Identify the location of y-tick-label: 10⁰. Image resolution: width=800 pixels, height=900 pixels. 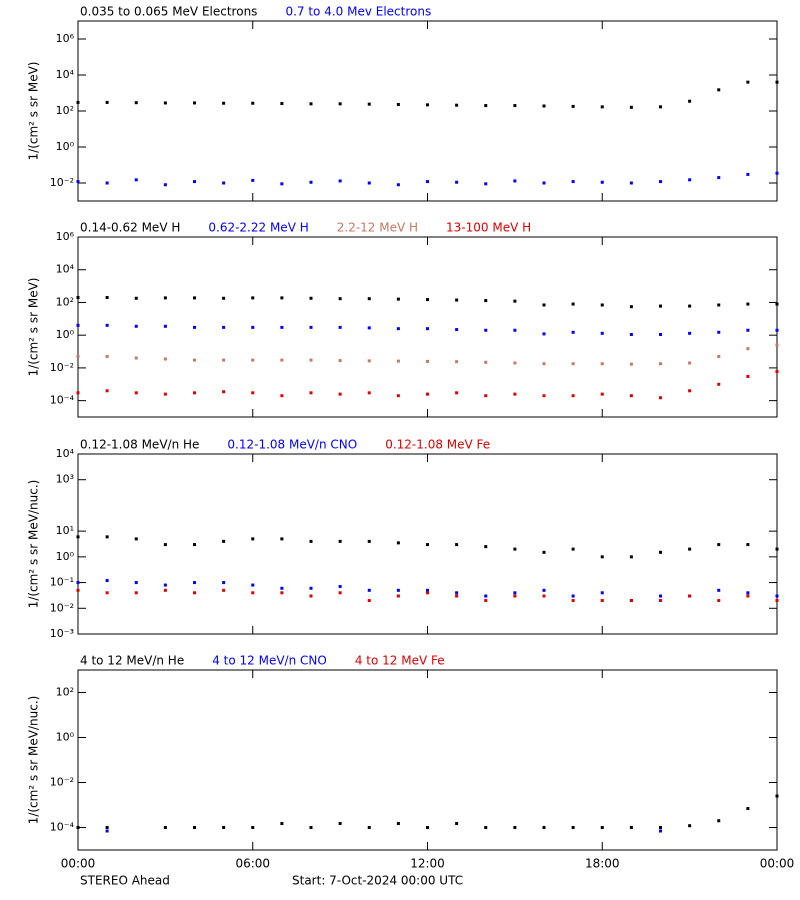
(65, 146).